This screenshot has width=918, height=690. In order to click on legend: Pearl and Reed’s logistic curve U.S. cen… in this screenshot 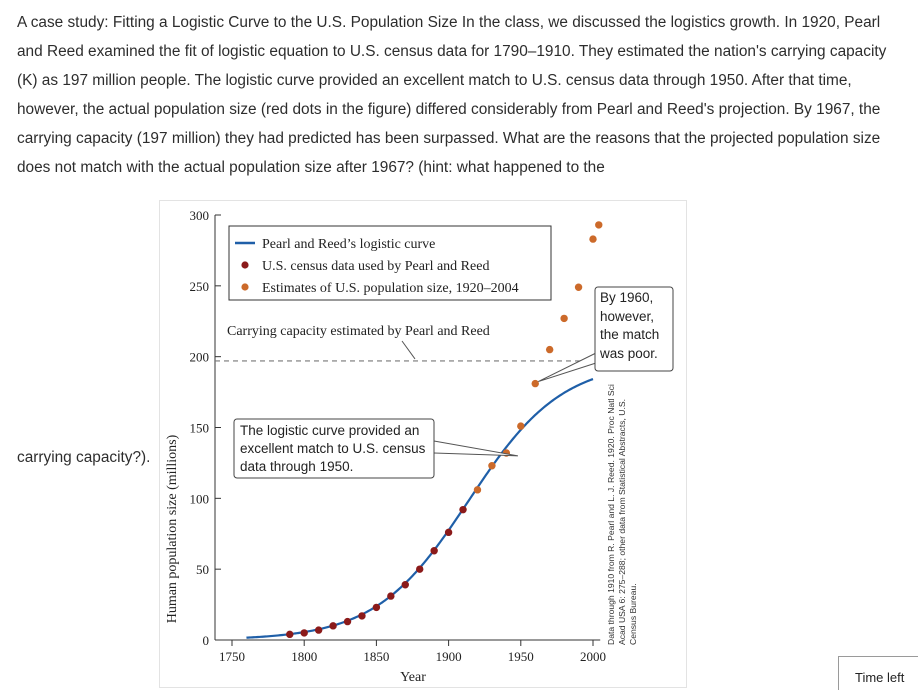, I will do `click(390, 263)`.